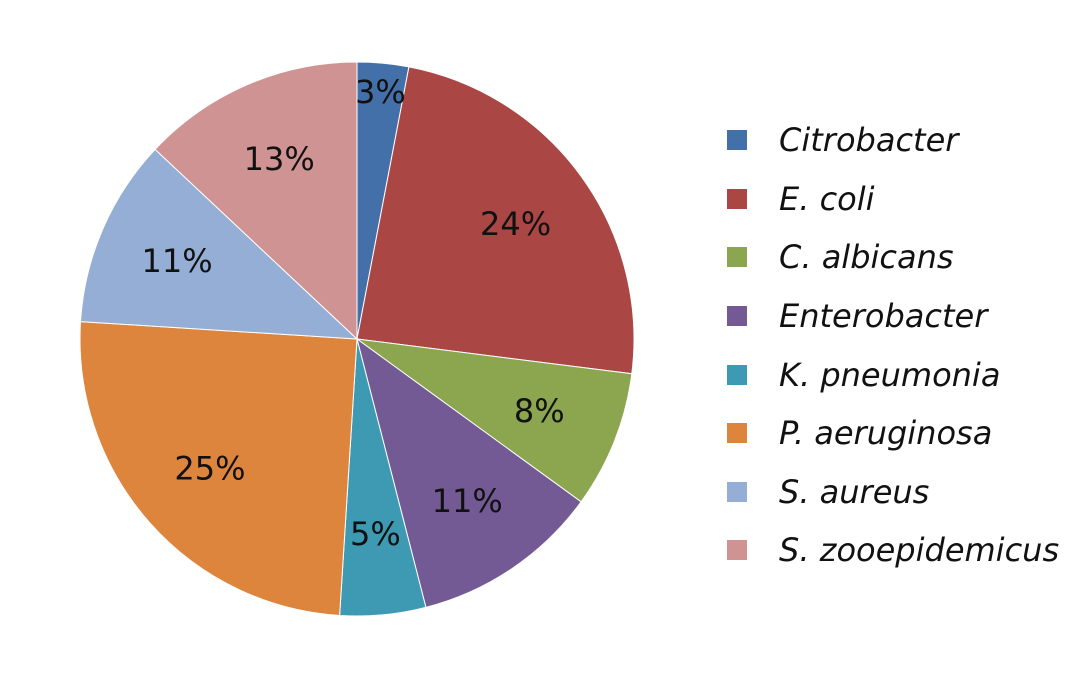 This screenshot has width=1070, height=687. What do you see at coordinates (886, 433) in the screenshot?
I see `legend-label: P. aeruginosa` at bounding box center [886, 433].